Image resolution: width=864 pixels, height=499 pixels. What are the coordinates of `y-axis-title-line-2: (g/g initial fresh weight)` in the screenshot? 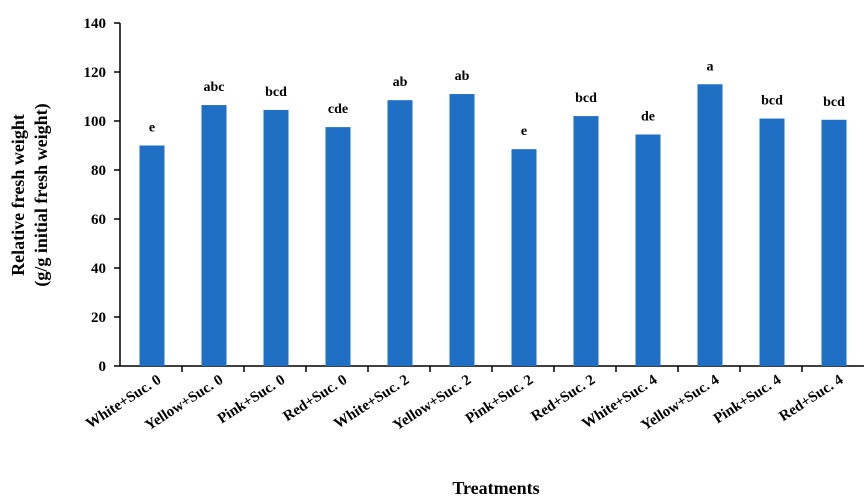 It's located at (41, 194).